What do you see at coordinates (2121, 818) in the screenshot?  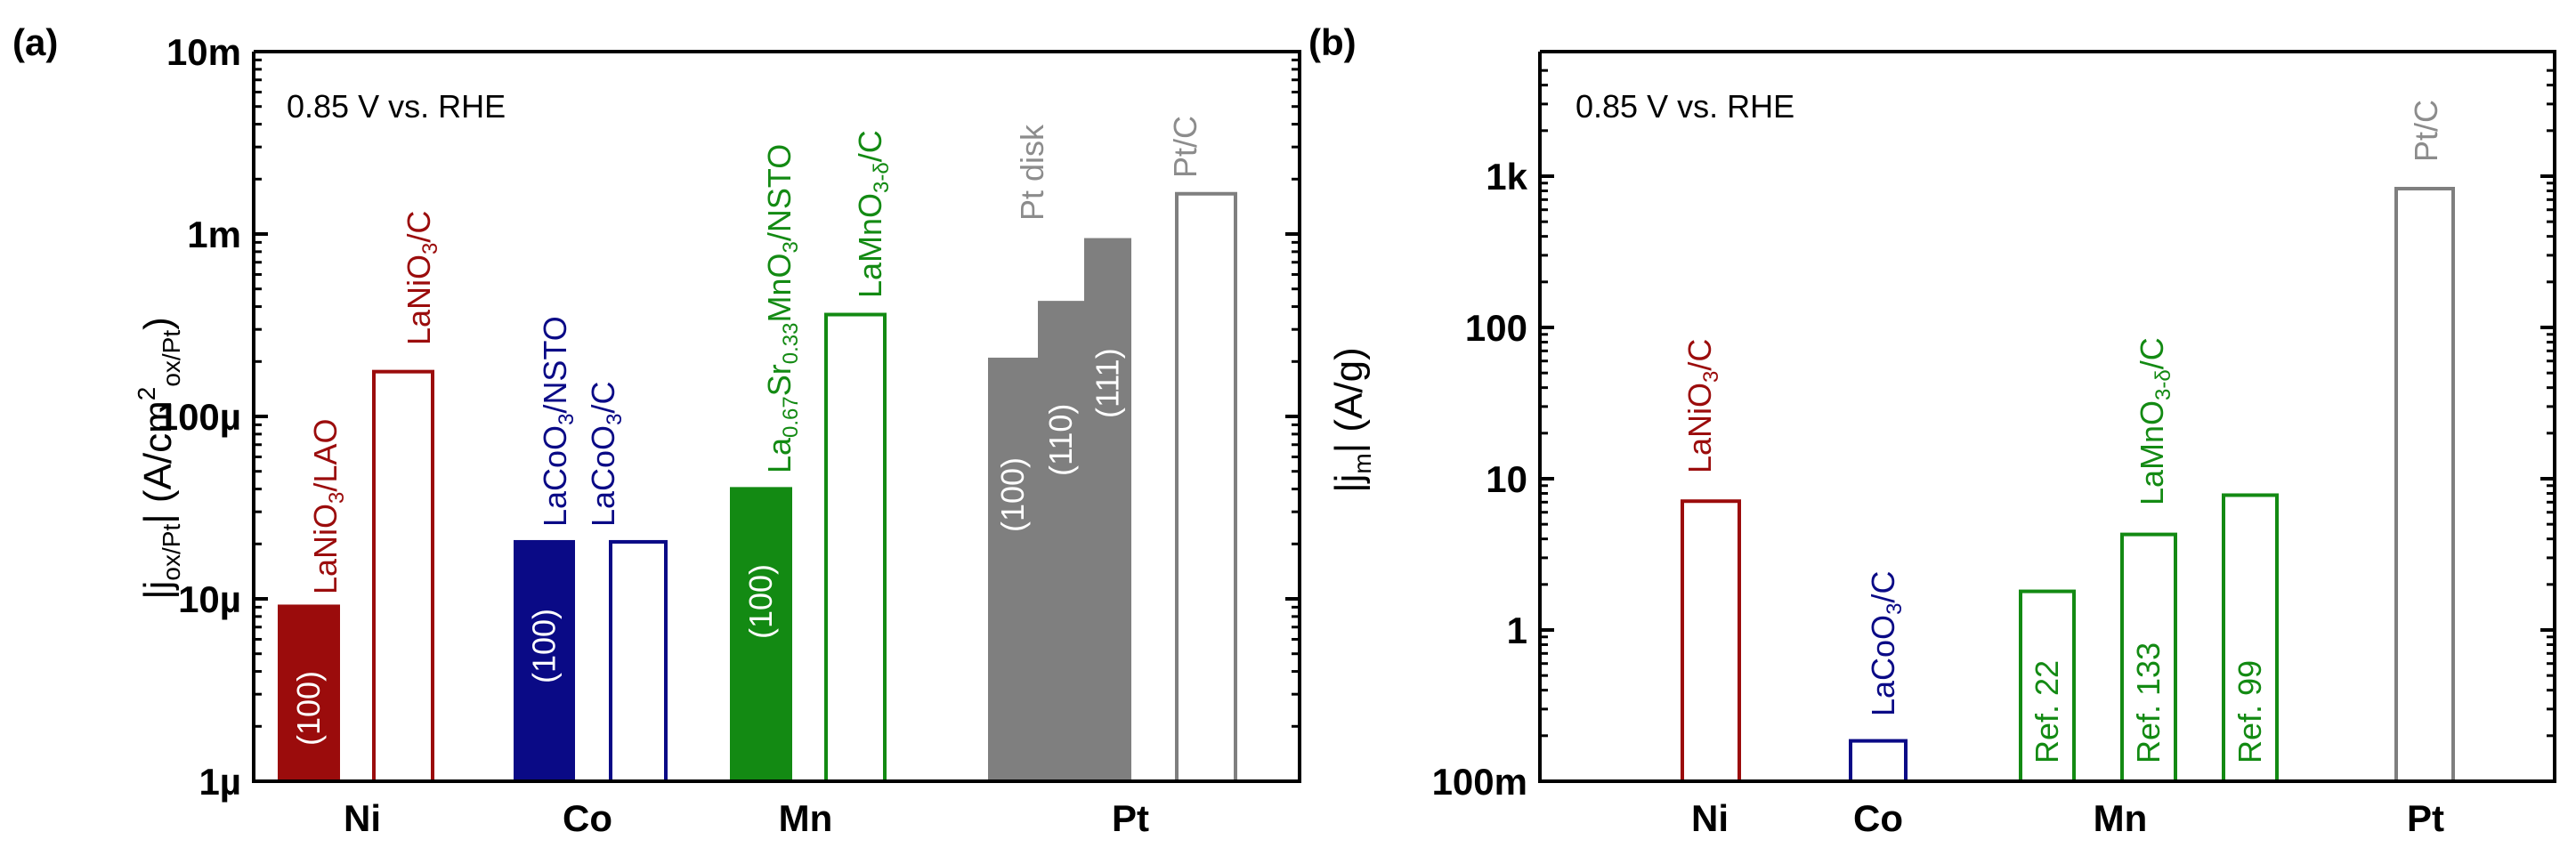 I see `panel-b-x-category-mn: Mn` at bounding box center [2121, 818].